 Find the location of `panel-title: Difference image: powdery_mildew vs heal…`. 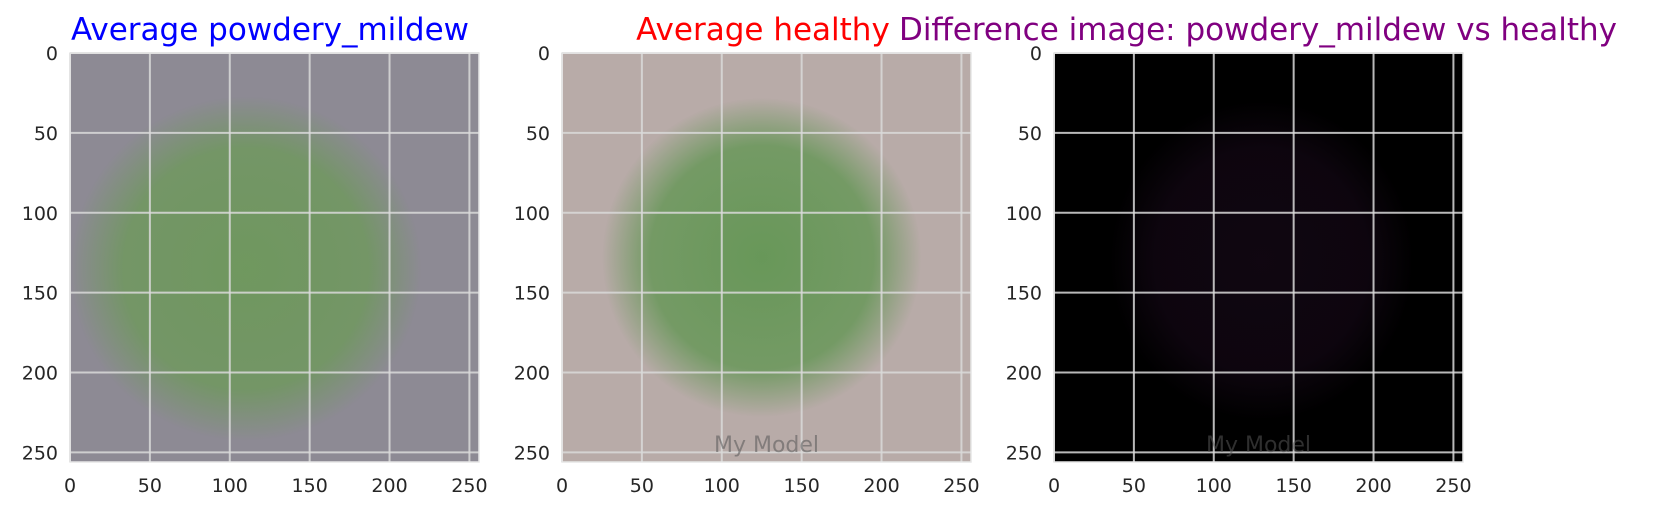

panel-title: Difference image: powdery_mildew vs heal… is located at coordinates (1258, 30).